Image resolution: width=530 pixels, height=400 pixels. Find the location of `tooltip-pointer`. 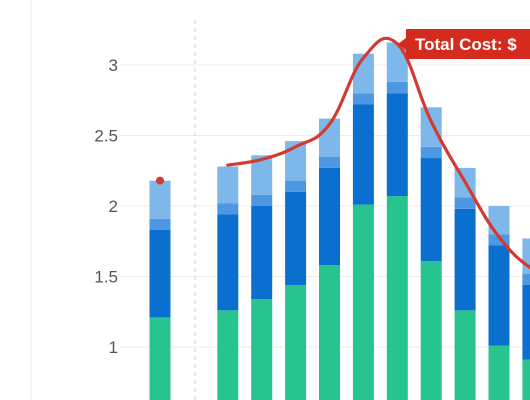

tooltip-pointer is located at coordinates (402, 44).